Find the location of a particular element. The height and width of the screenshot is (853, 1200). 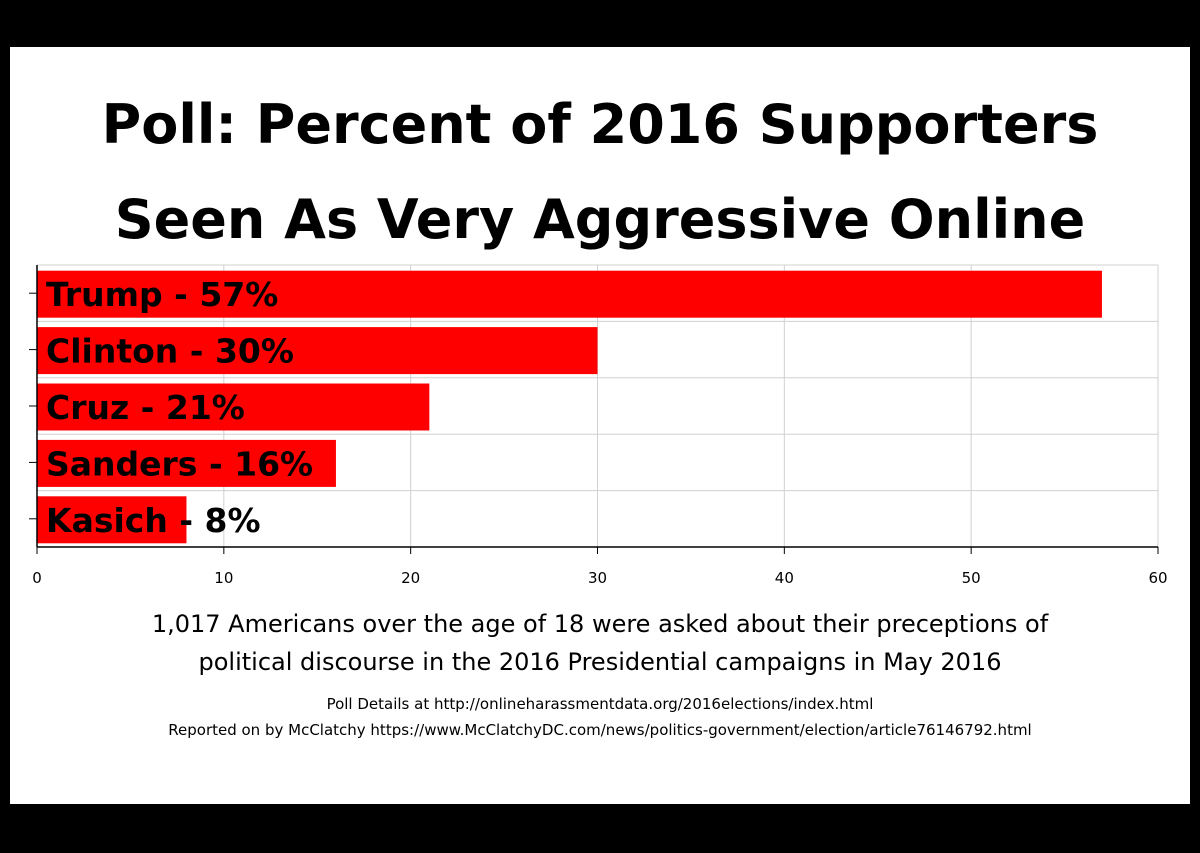

bar-label-cruz: Cruz - 21% is located at coordinates (145, 407).